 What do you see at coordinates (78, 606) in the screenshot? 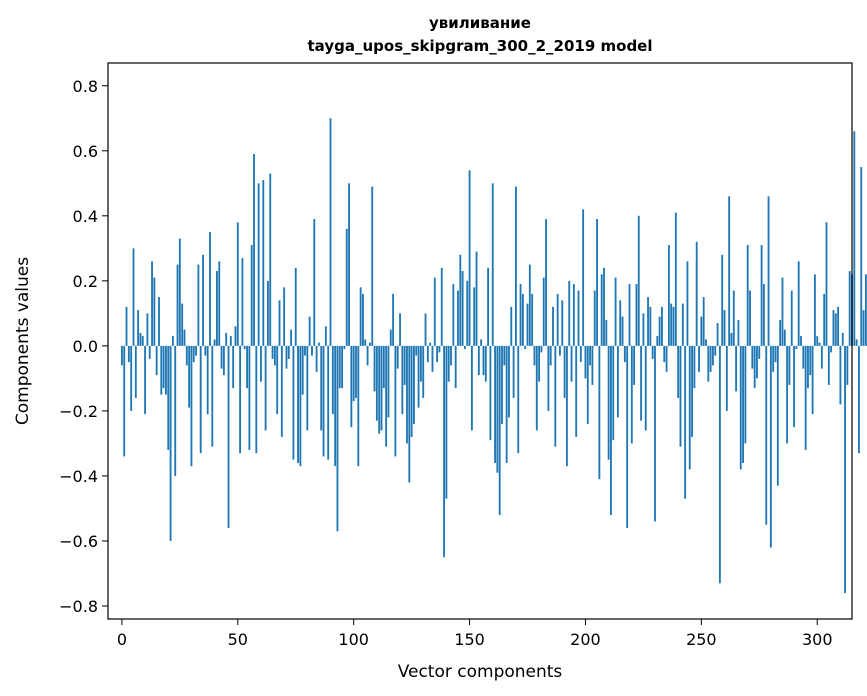
I see `y-tick-label: −0.8` at bounding box center [78, 606].